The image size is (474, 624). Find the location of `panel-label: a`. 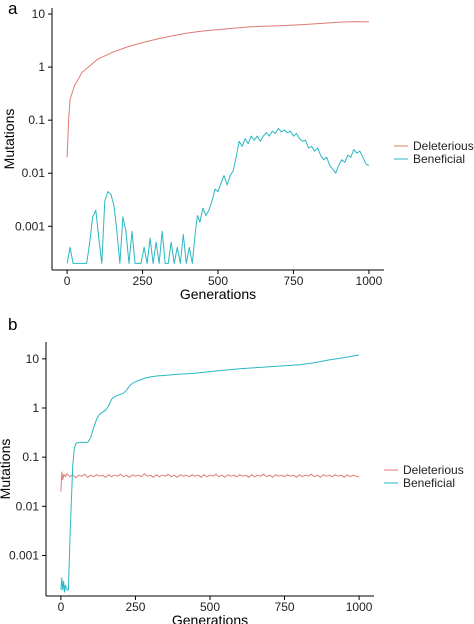

panel-label: a is located at coordinates (13, 9).